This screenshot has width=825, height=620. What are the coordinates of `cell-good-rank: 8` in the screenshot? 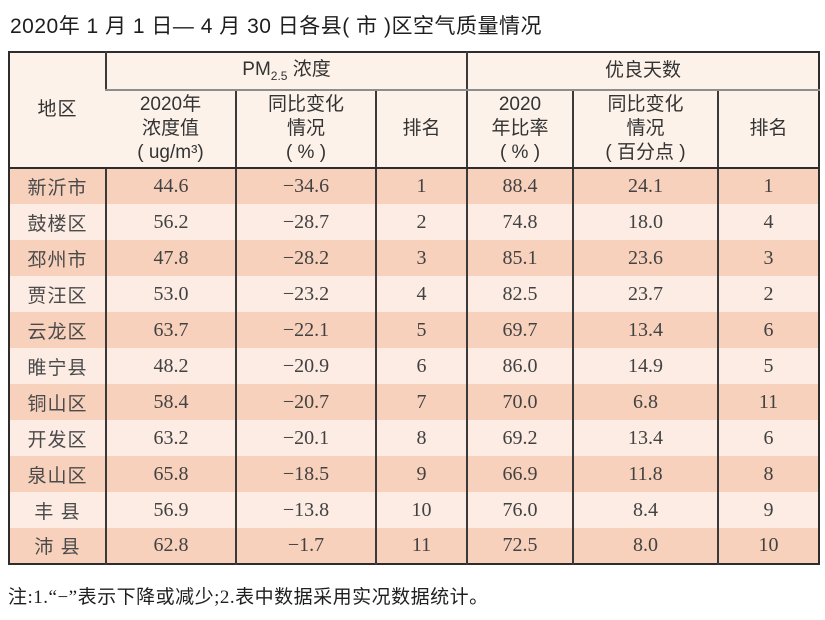 It's located at (768, 474).